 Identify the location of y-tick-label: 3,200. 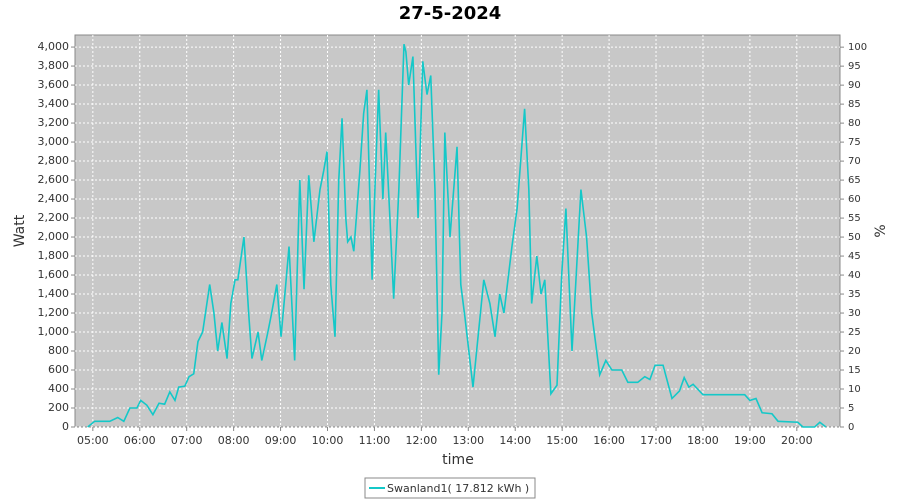
(54, 122).